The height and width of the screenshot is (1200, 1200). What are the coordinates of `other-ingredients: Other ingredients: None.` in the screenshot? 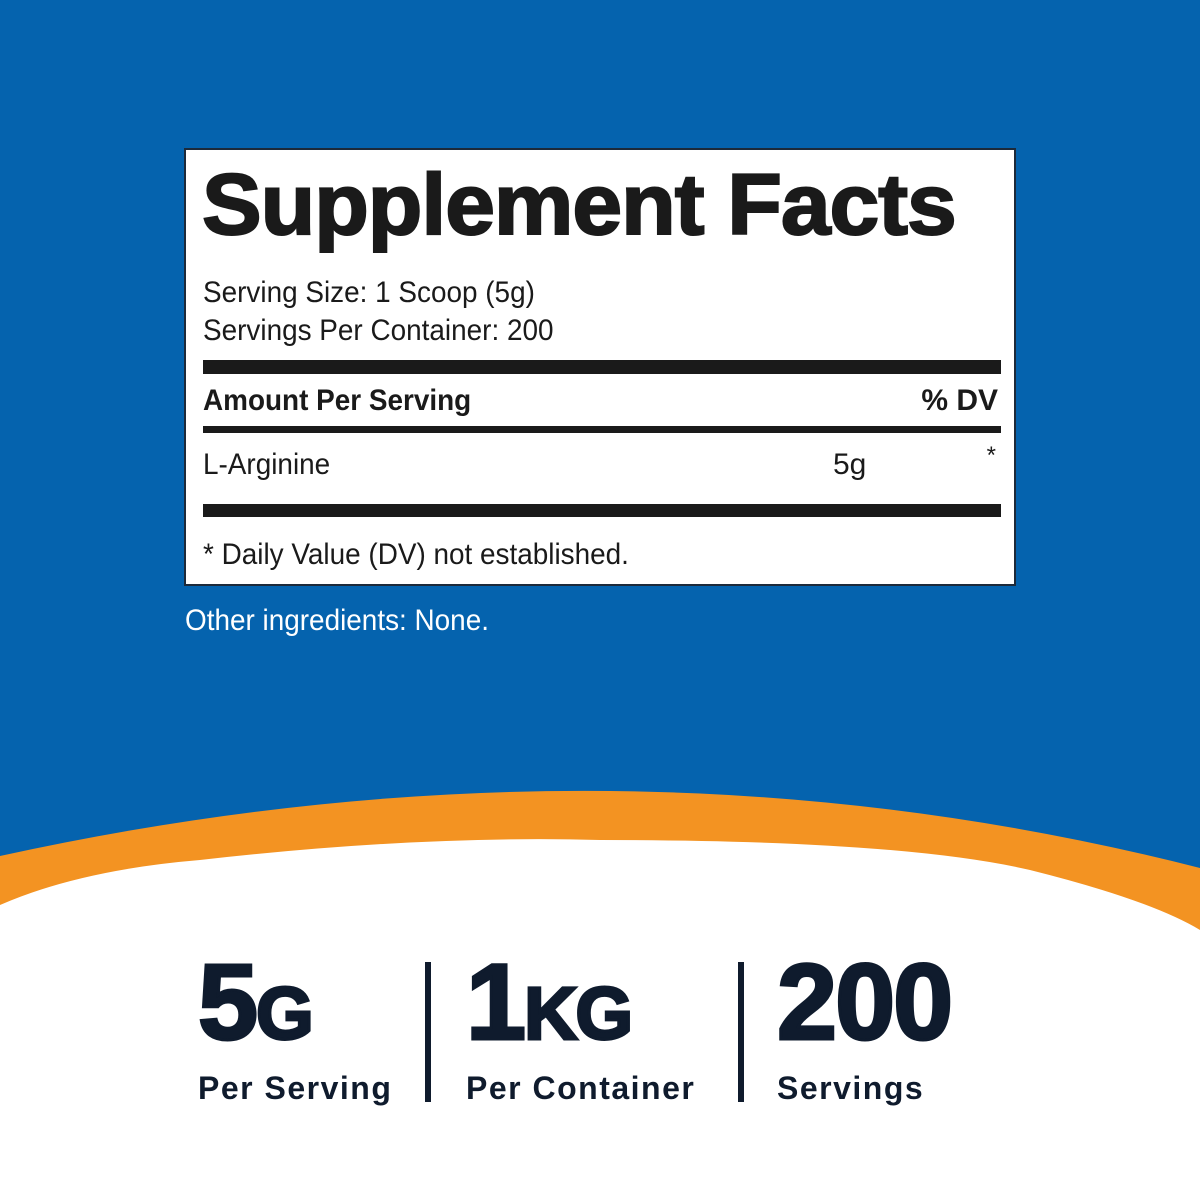 It's located at (337, 620).